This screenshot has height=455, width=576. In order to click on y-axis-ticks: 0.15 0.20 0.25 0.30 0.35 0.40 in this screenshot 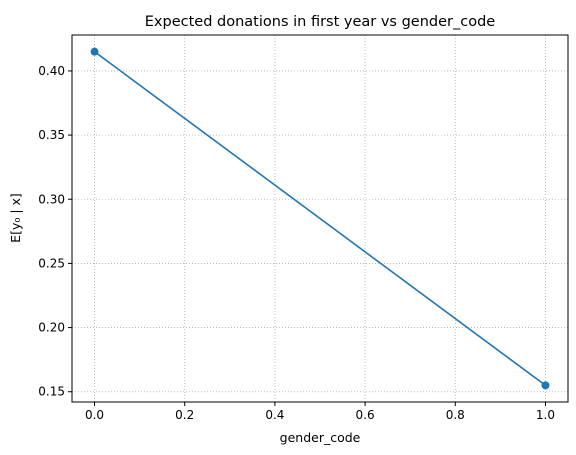, I will do `click(55, 231)`.